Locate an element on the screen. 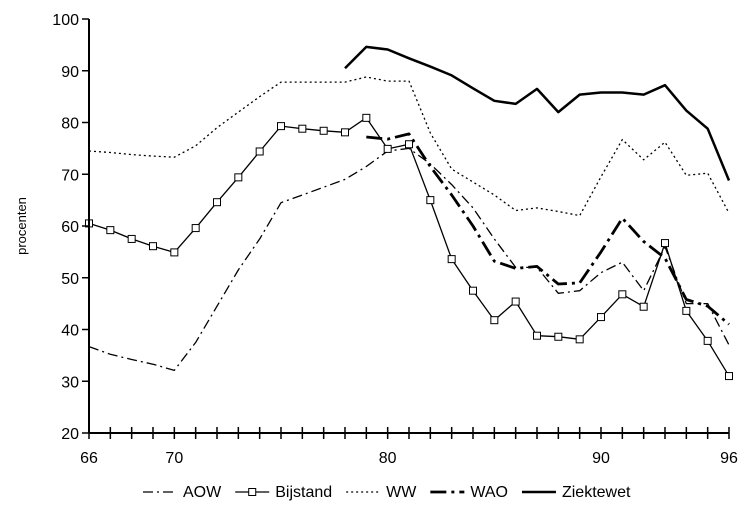 Image resolution: width=739 pixels, height=510 pixels. y-tick-label: 50 is located at coordinates (70, 279).